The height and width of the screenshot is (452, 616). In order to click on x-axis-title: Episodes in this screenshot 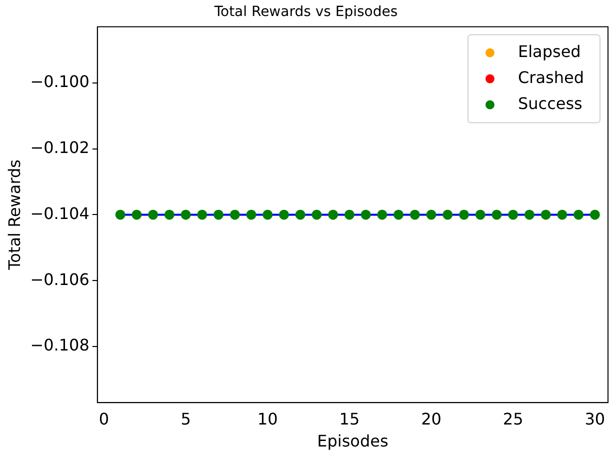, I will do `click(352, 441)`.